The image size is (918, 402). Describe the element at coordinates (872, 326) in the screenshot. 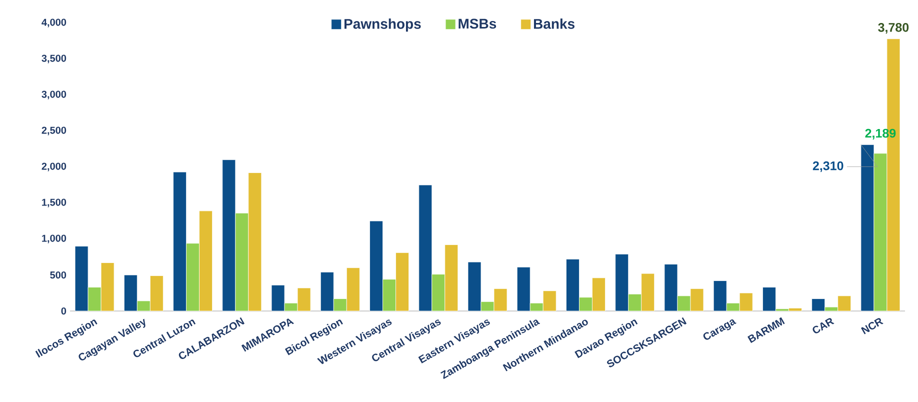

I see `x-tick-label: NCR` at that location.